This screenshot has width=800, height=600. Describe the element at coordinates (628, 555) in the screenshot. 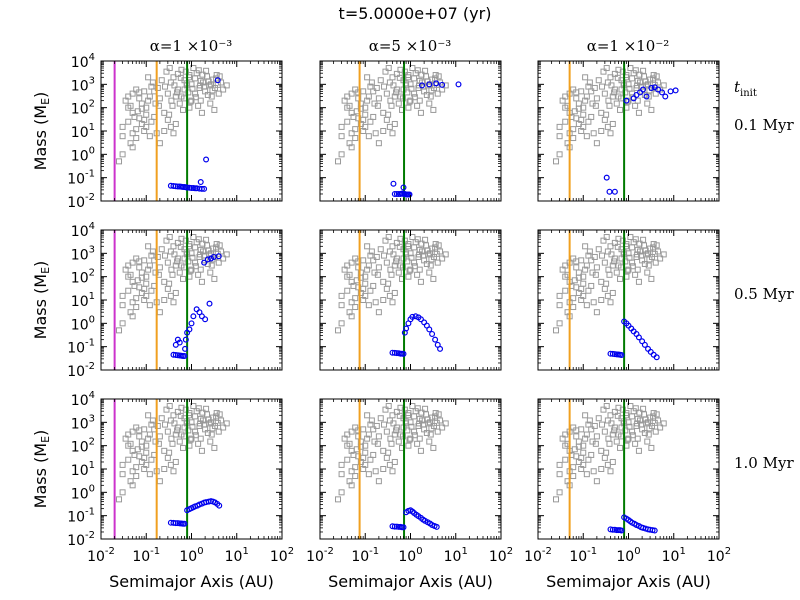

I see `x-tick-label: 10⁰` at that location.